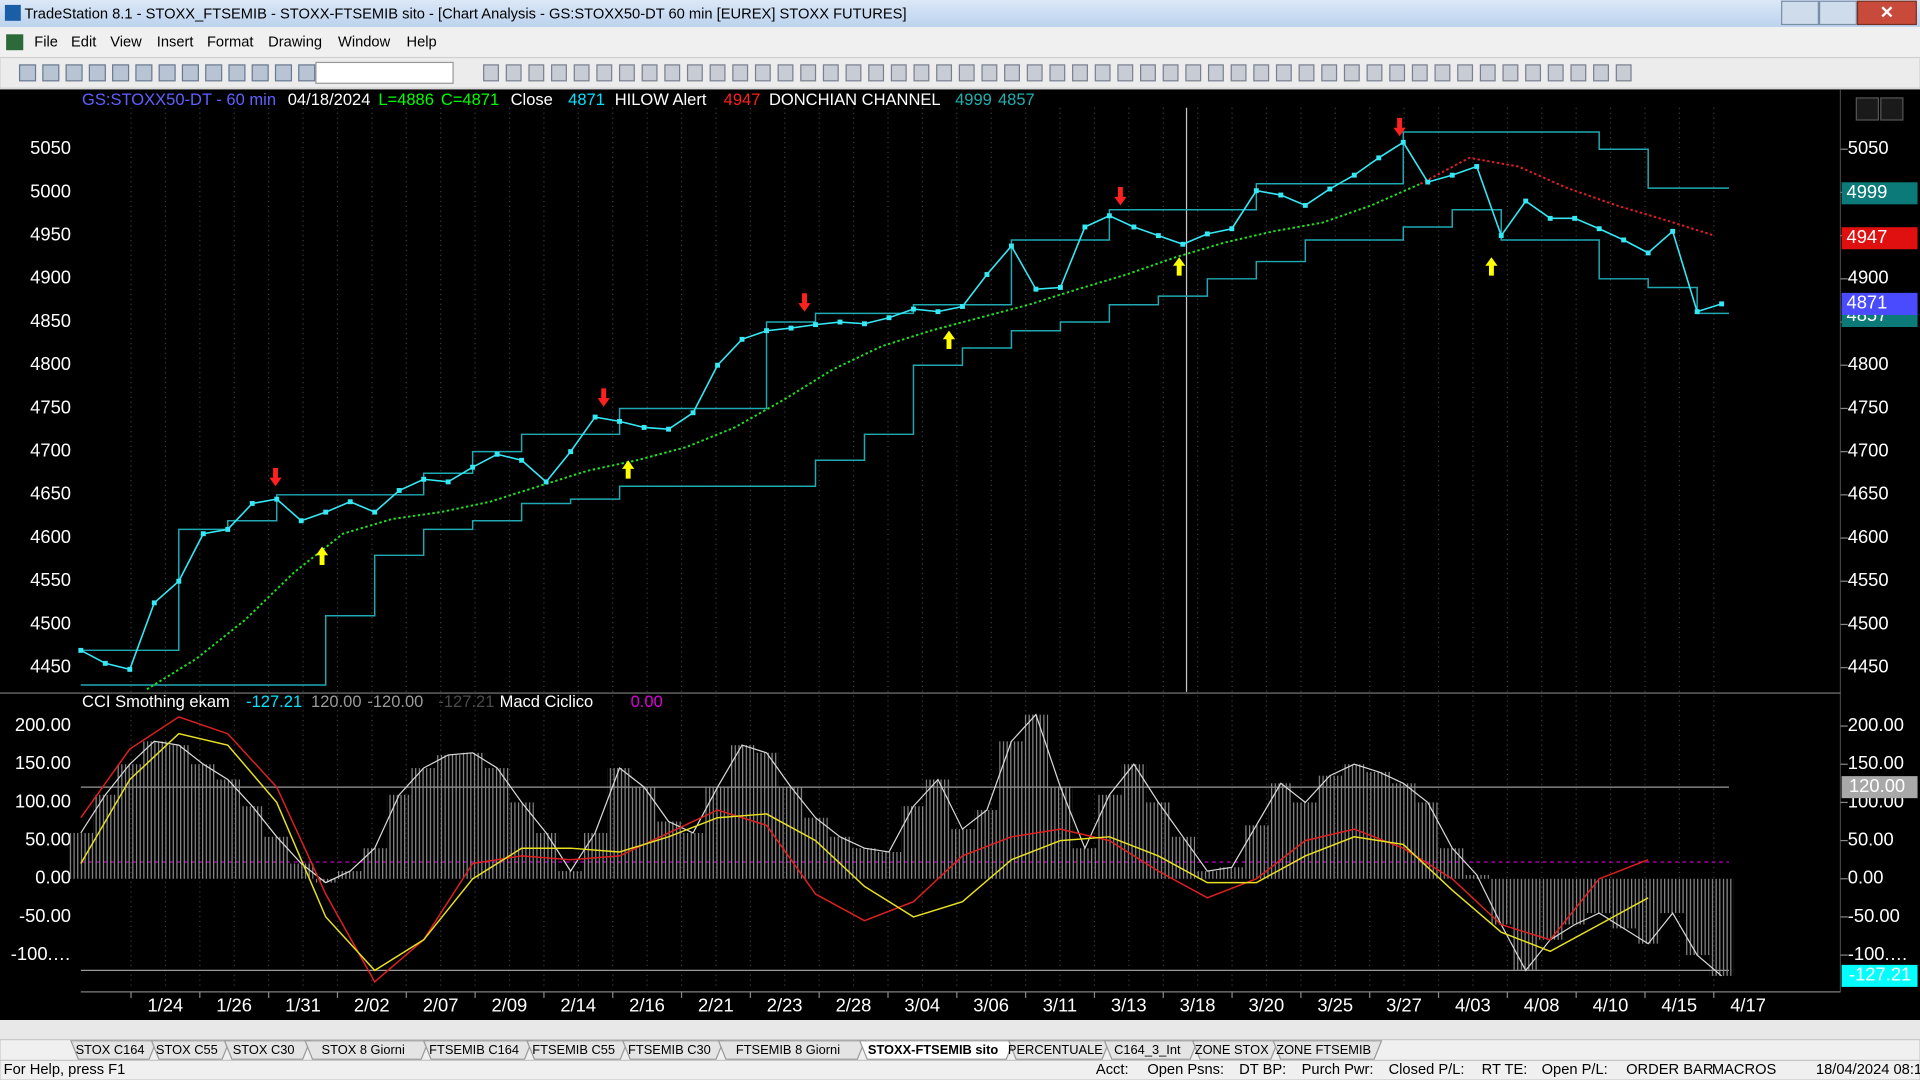 This screenshot has width=1920, height=1080. I want to click on tab-label: FTSEMIB 8 Giorni, so click(788, 1049).